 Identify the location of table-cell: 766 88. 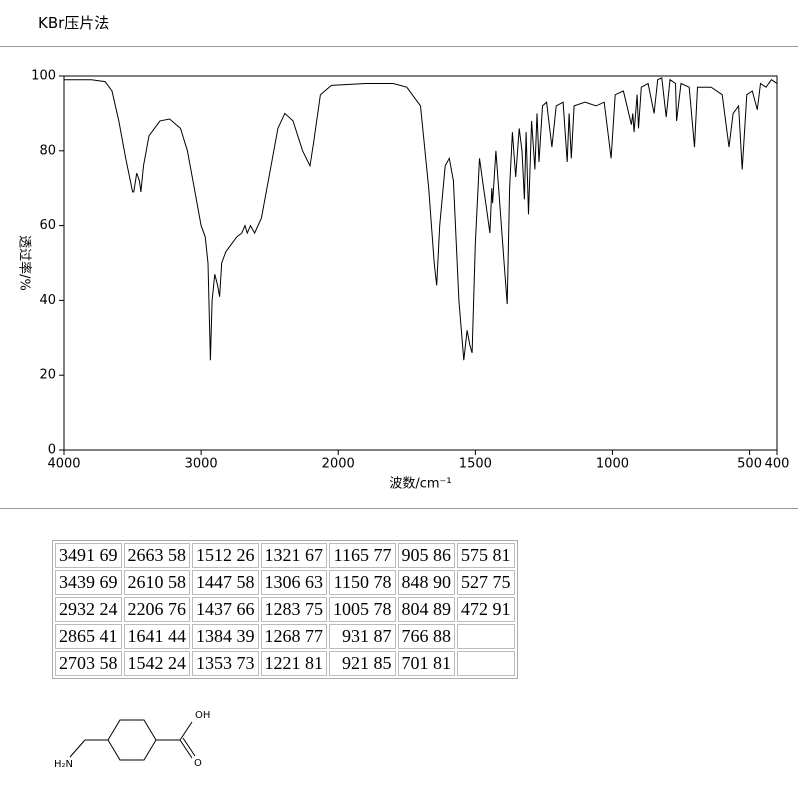
(426, 636).